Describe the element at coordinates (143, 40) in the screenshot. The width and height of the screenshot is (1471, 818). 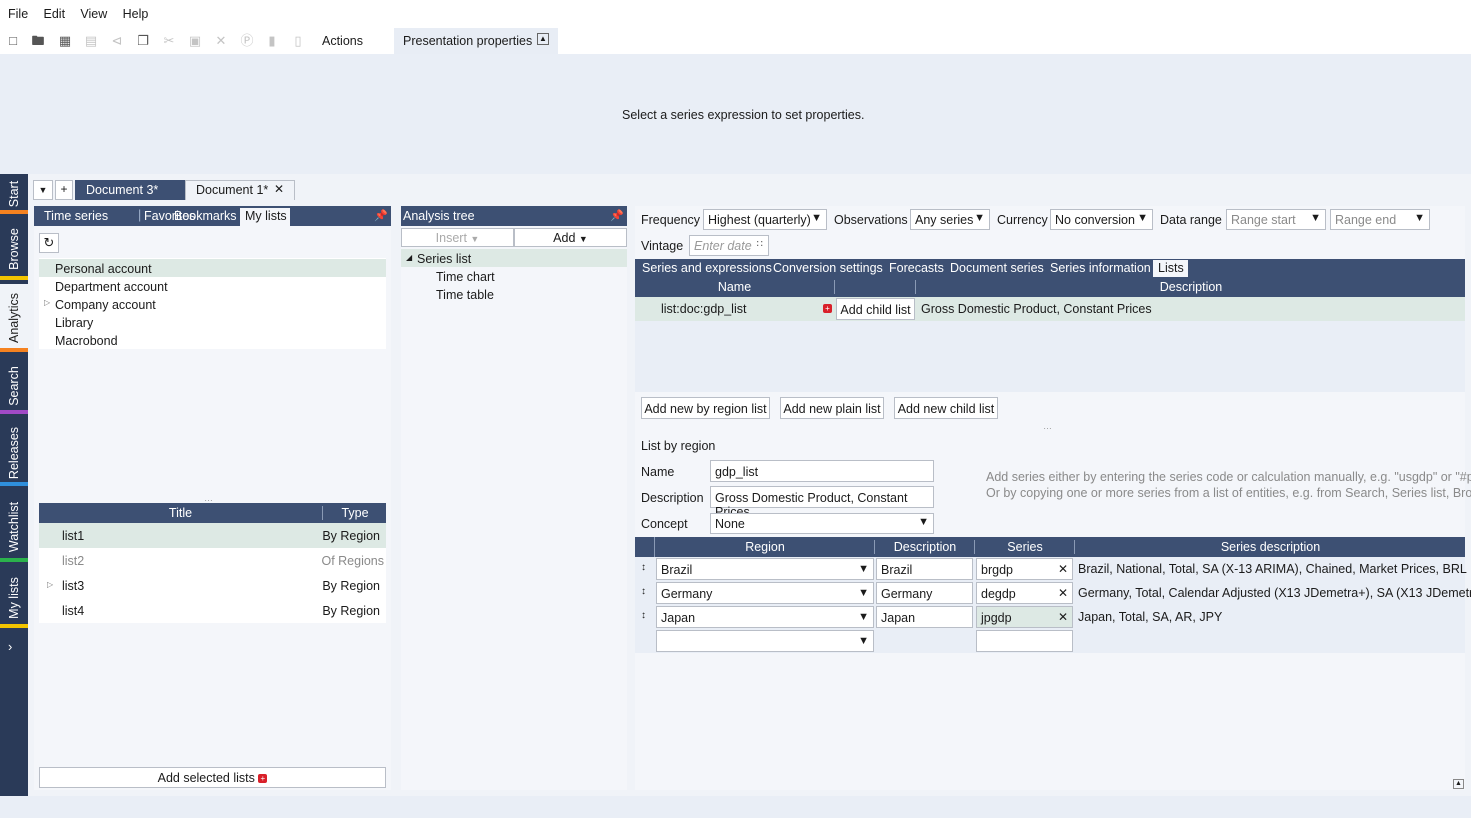
I see `copy-icon: ❐` at that location.